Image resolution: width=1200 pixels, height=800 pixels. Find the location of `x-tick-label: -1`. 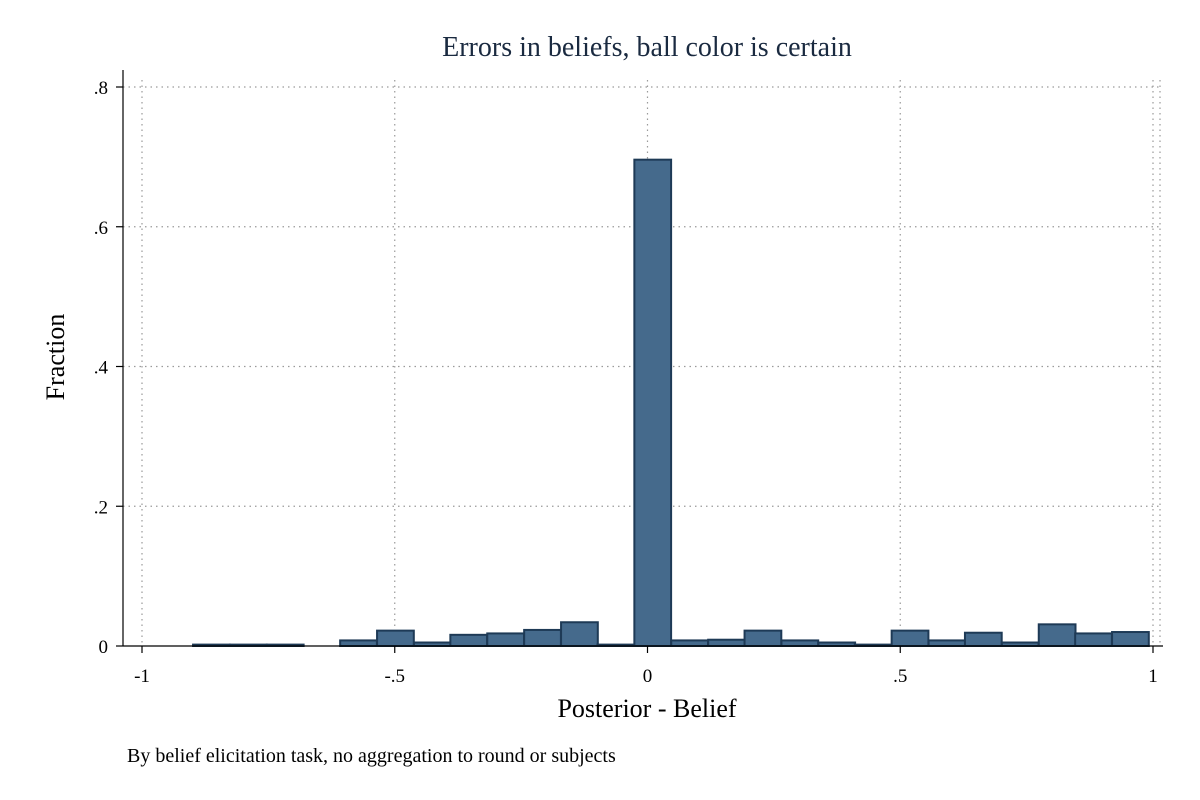

x-tick-label: -1 is located at coordinates (142, 676).